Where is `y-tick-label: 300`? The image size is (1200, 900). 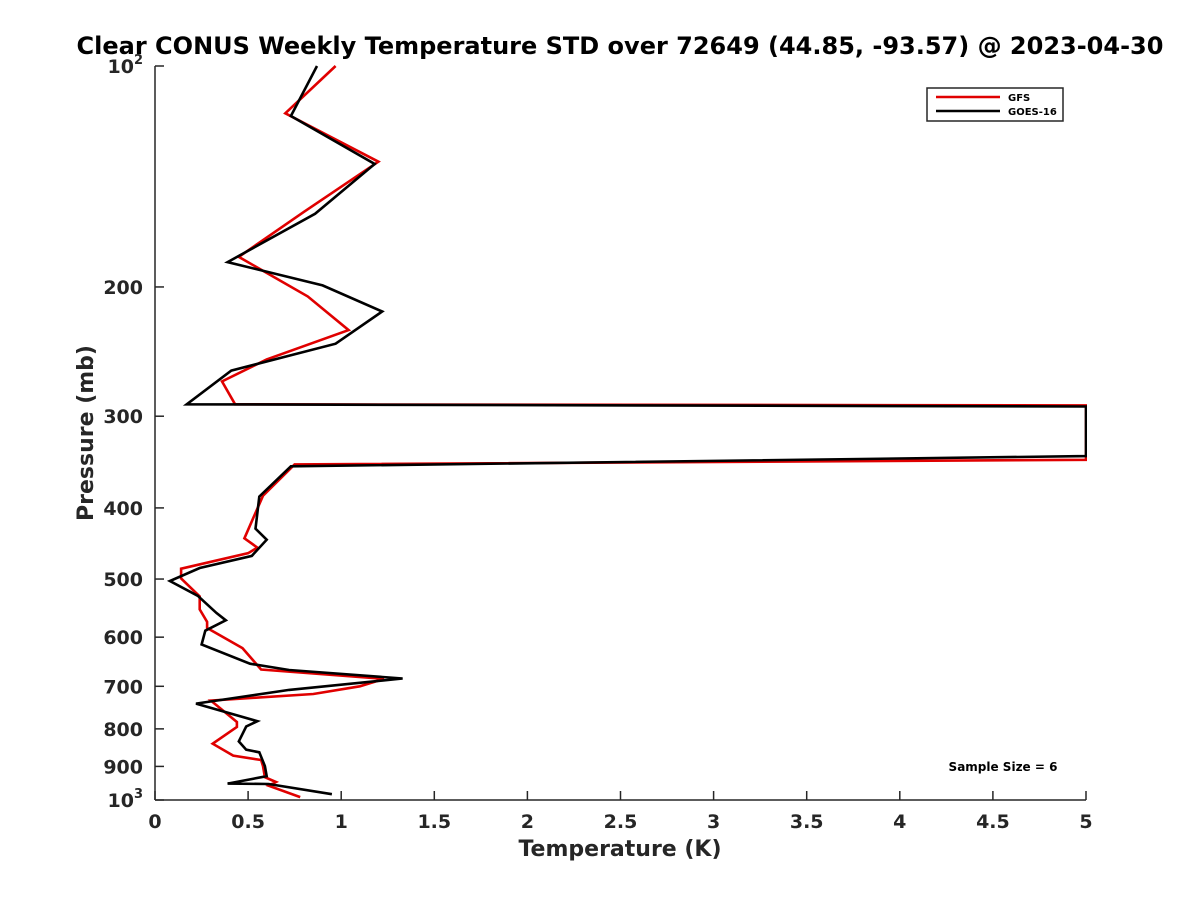
y-tick-label: 300 is located at coordinates (123, 417).